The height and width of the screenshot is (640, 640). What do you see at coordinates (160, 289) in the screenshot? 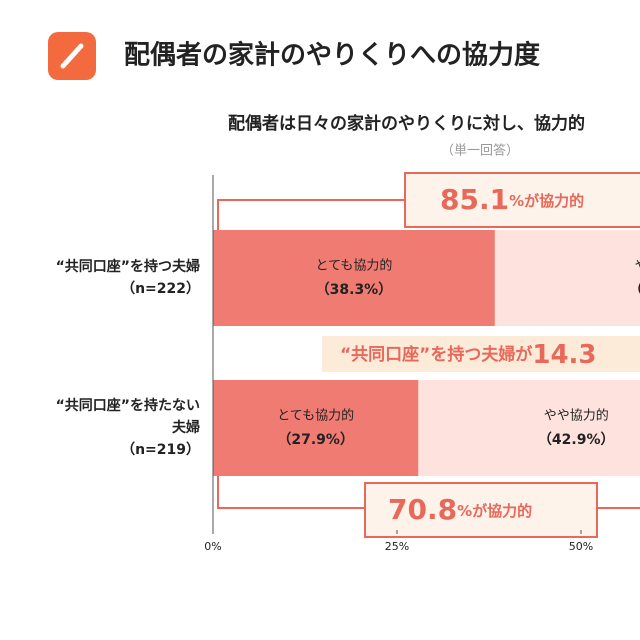
I see `category-label: （n=222）` at bounding box center [160, 289].